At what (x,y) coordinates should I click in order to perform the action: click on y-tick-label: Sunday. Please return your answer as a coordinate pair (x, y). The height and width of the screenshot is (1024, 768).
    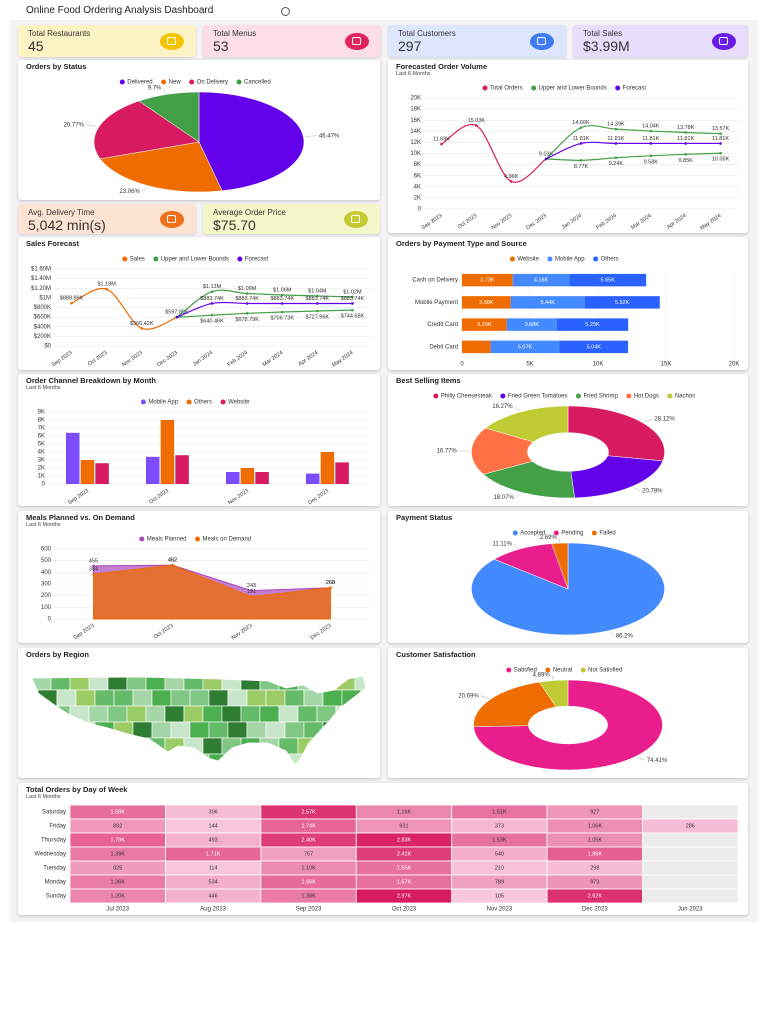
    Looking at the image, I should click on (56, 897).